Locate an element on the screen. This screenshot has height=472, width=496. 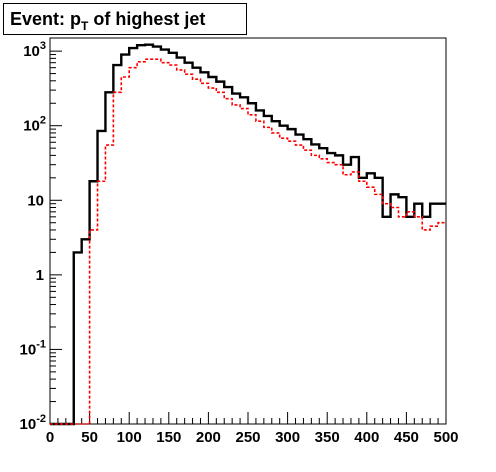
x-tick-label: 0 is located at coordinates (50, 437).